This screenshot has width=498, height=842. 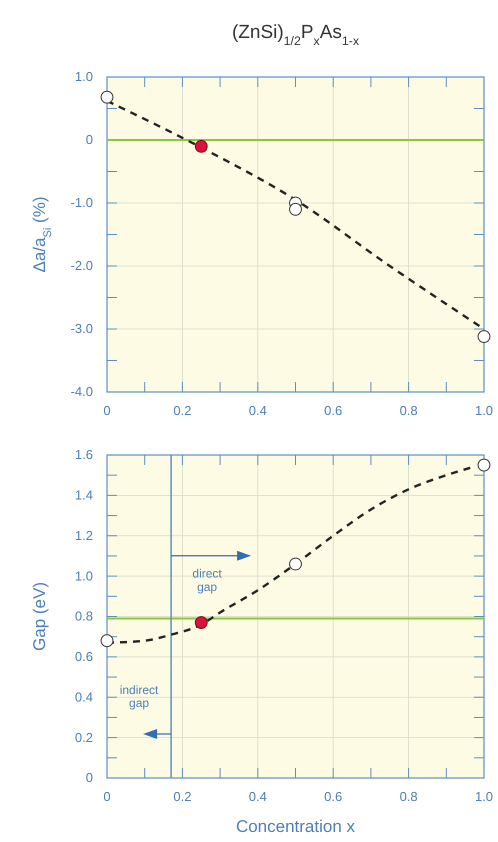 I want to click on y-tick-label: 0.4, so click(x=83, y=696).